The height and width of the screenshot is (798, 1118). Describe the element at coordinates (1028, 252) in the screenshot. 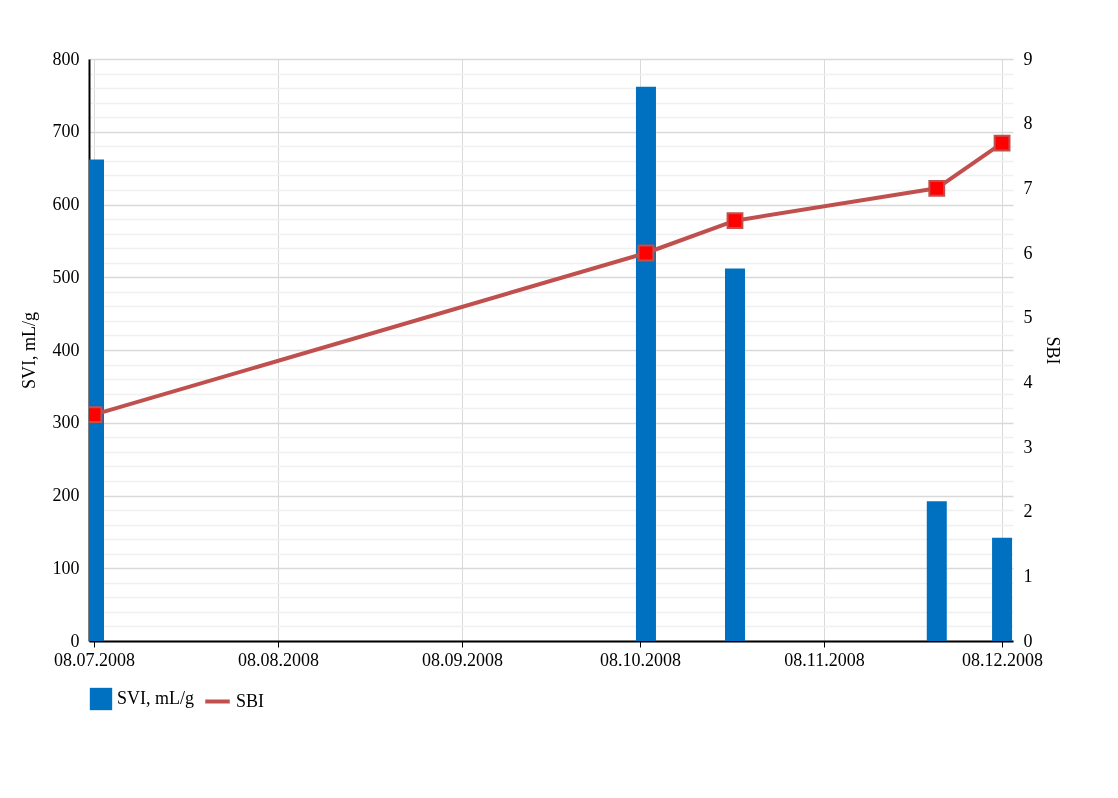

I see `y2-tick-label: 6` at that location.